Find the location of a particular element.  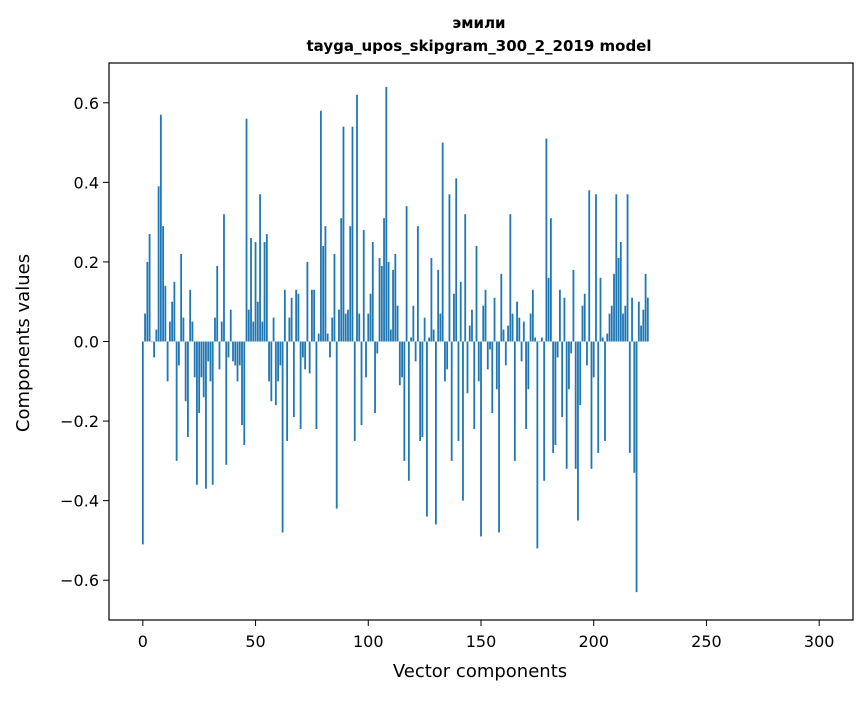

x-tick-label: 0 is located at coordinates (143, 641).